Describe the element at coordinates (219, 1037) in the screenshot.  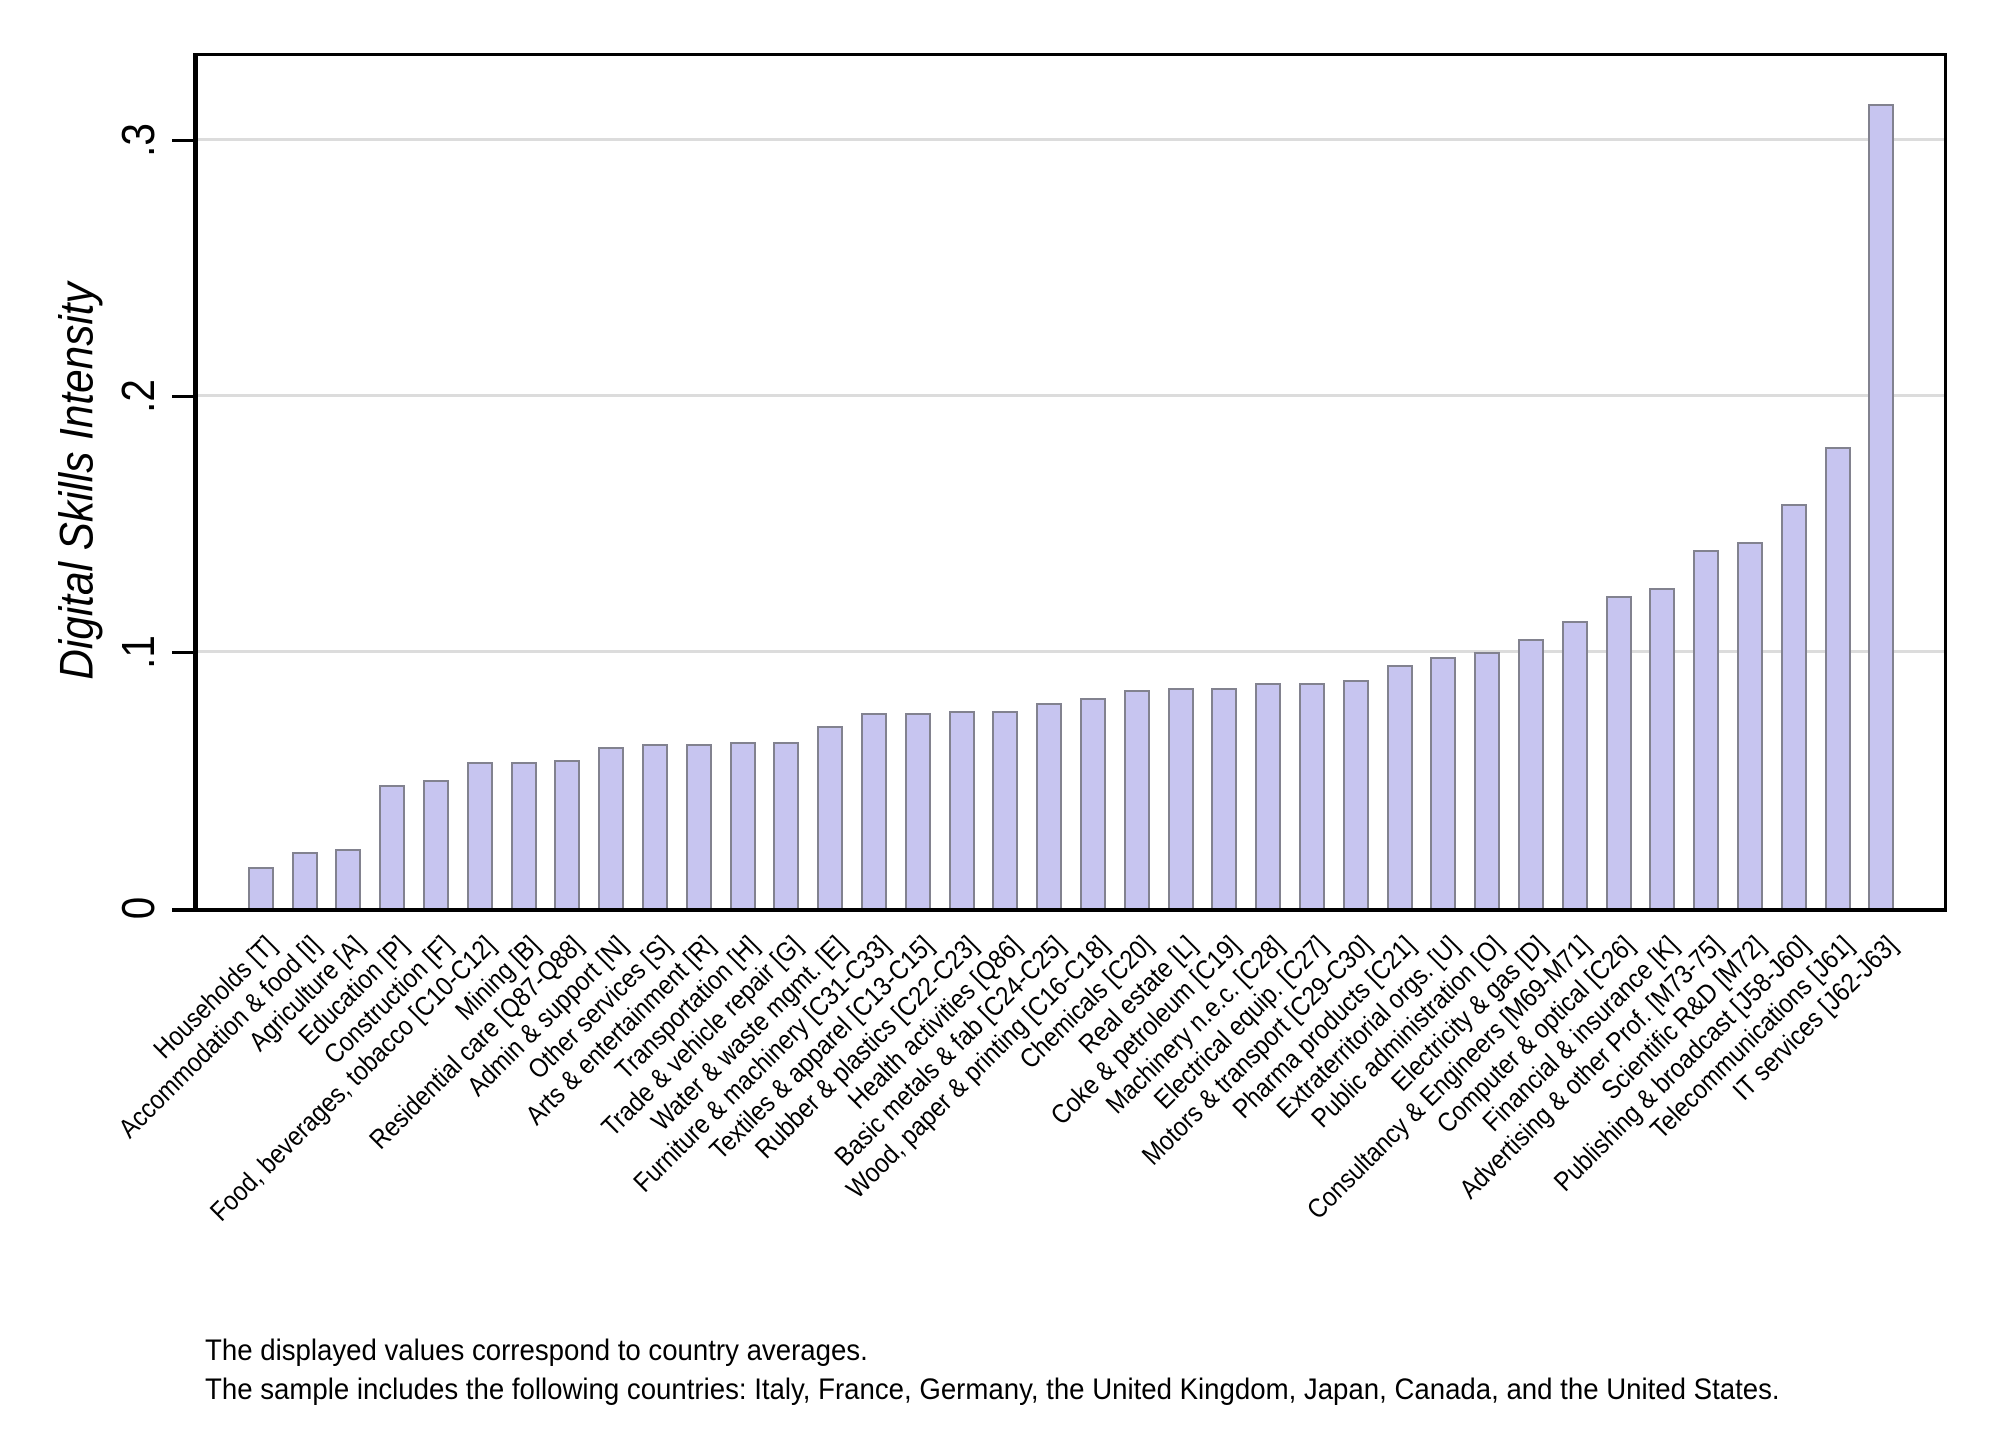
I see `x-tick-label: Accommodation & food [I]` at that location.